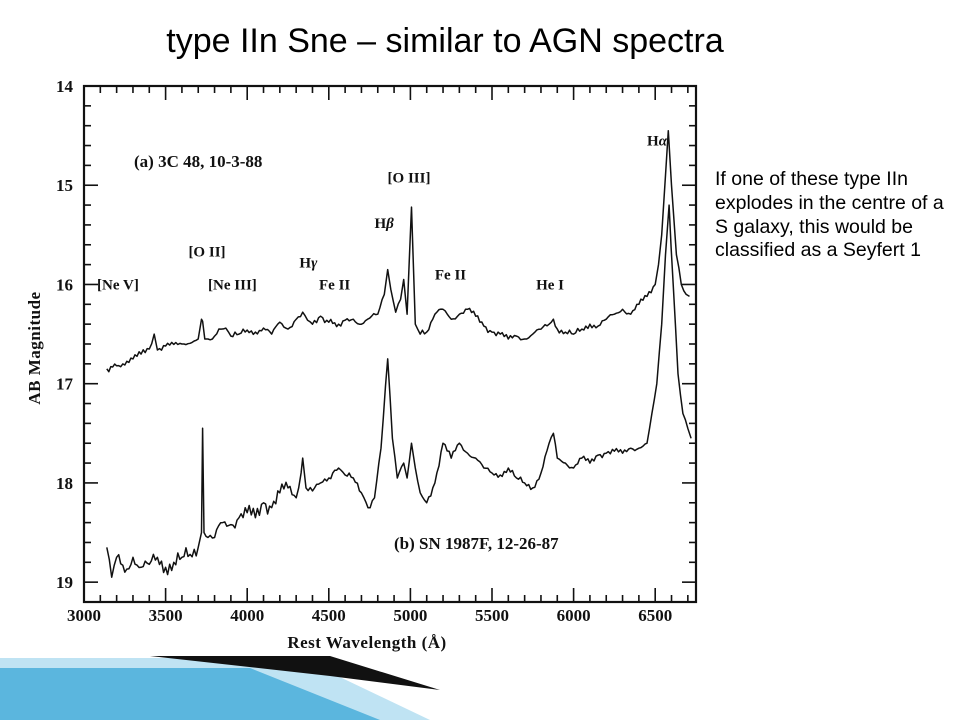 This screenshot has height=720, width=960. I want to click on line-id-greek: β, so click(389, 224).